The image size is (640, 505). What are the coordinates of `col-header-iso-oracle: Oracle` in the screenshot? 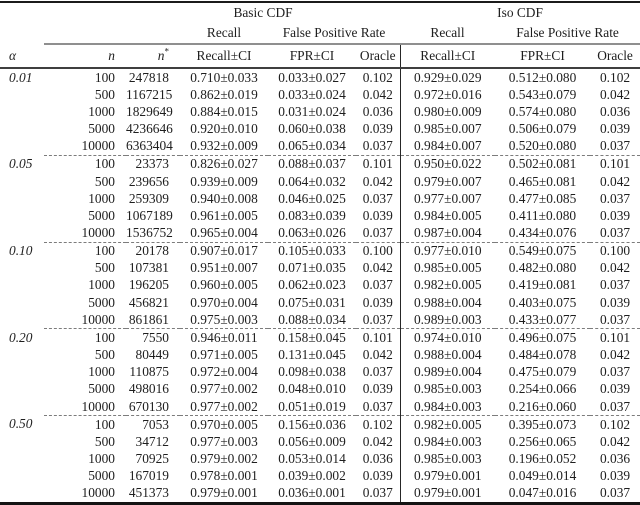 It's located at (615, 56).